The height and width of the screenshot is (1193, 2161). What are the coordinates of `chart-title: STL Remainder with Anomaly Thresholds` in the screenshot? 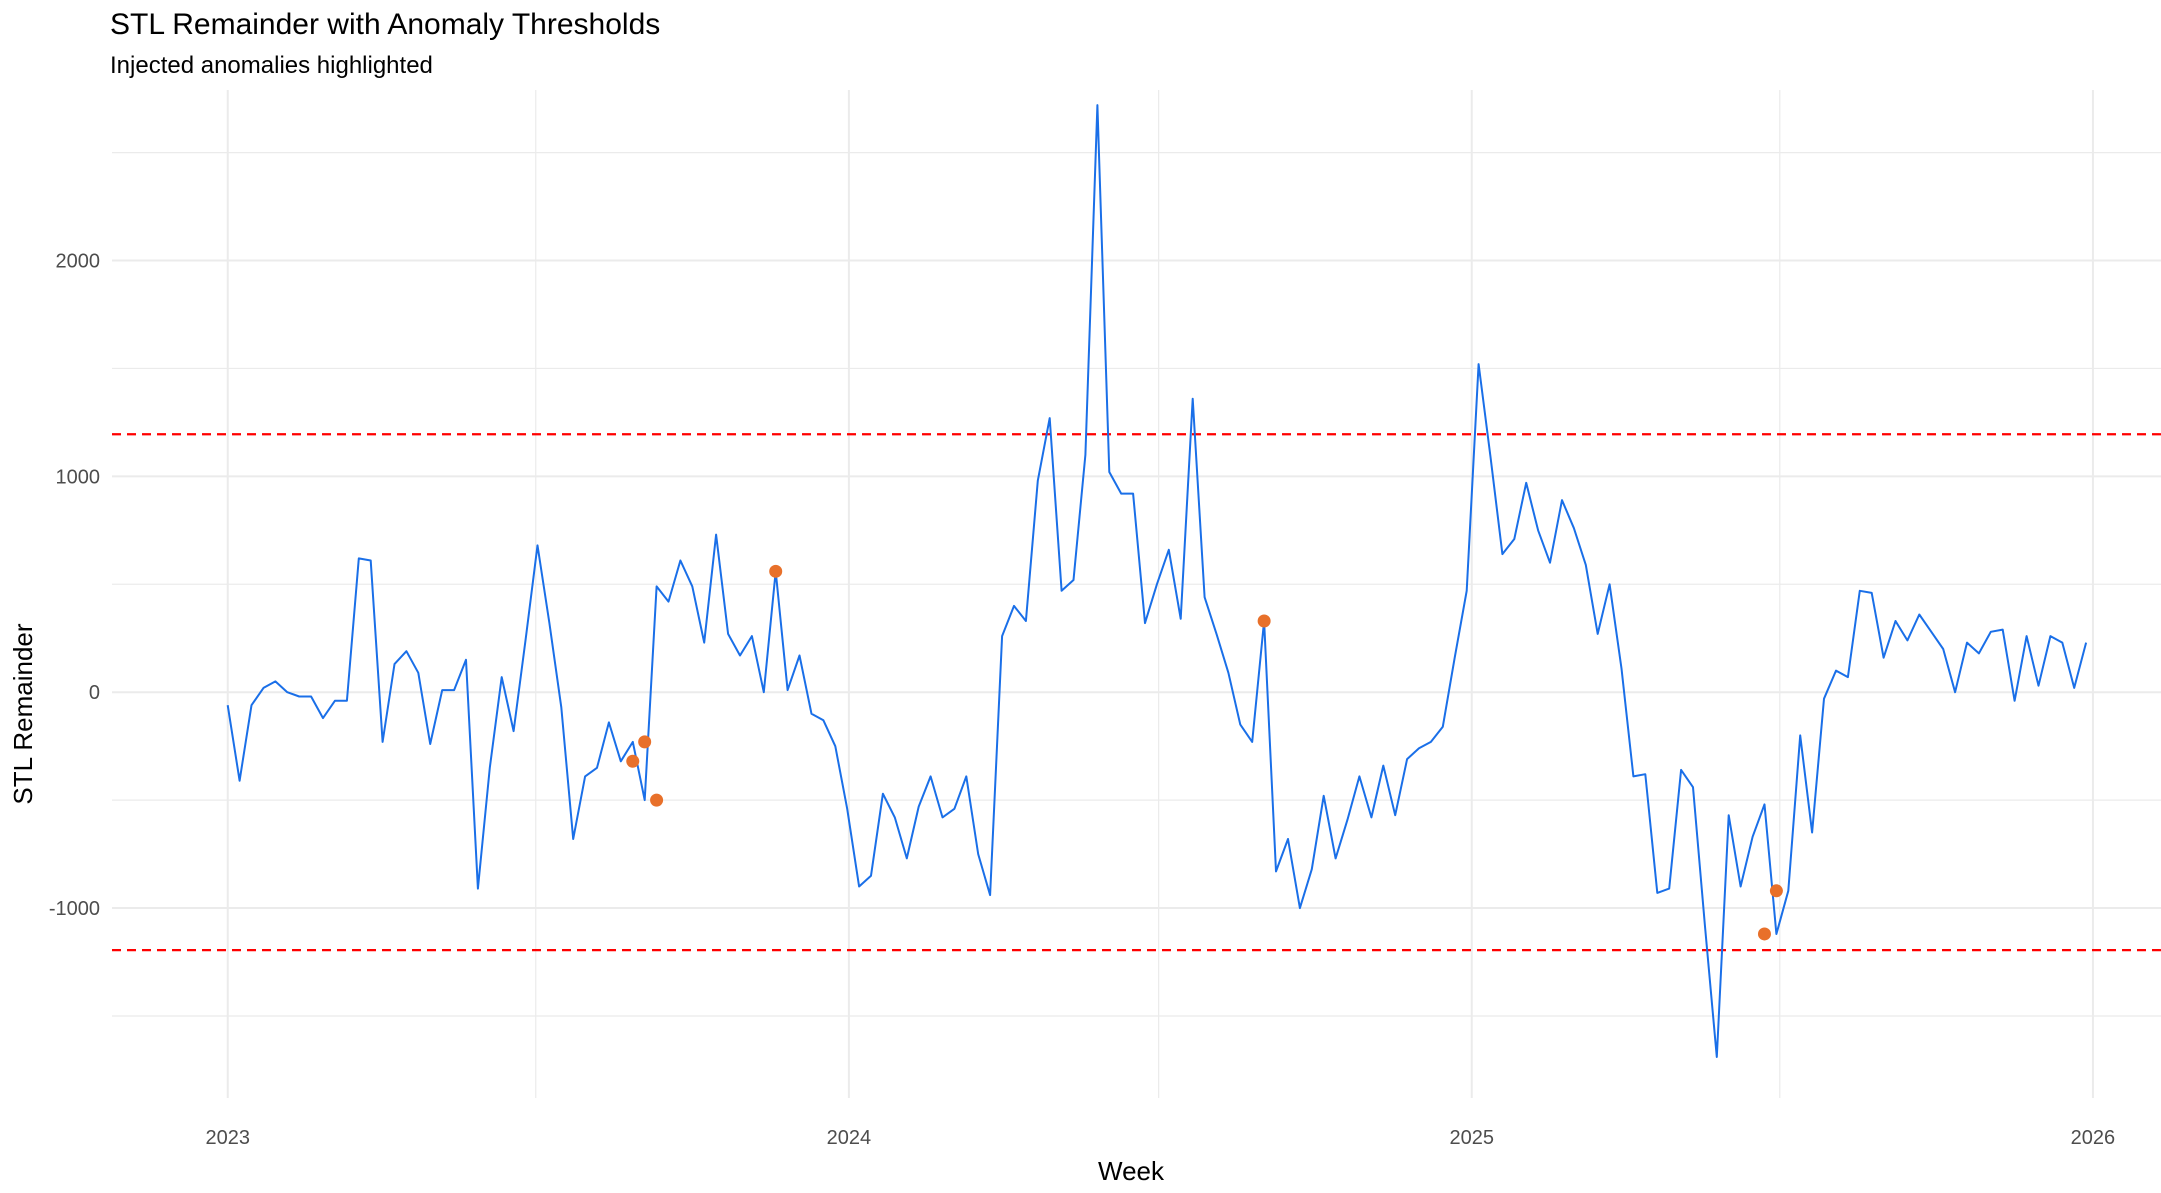 It's located at (385, 24).